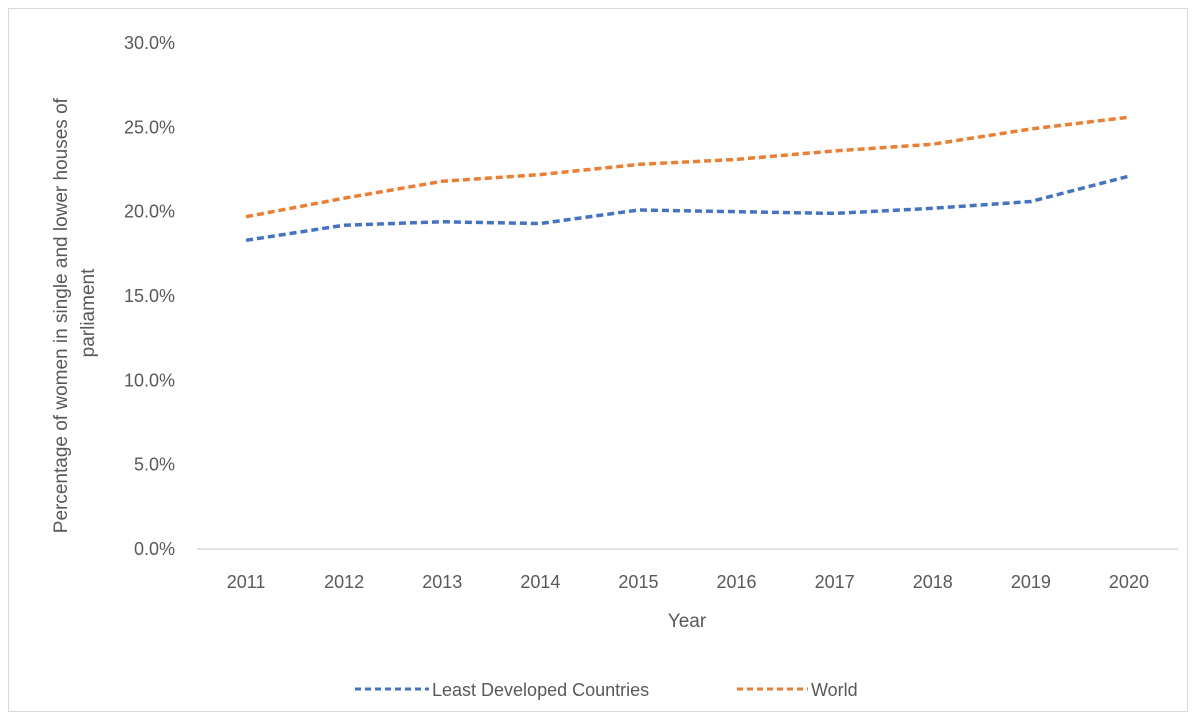 The height and width of the screenshot is (720, 1197). I want to click on x-tick-label: 2012, so click(344, 582).